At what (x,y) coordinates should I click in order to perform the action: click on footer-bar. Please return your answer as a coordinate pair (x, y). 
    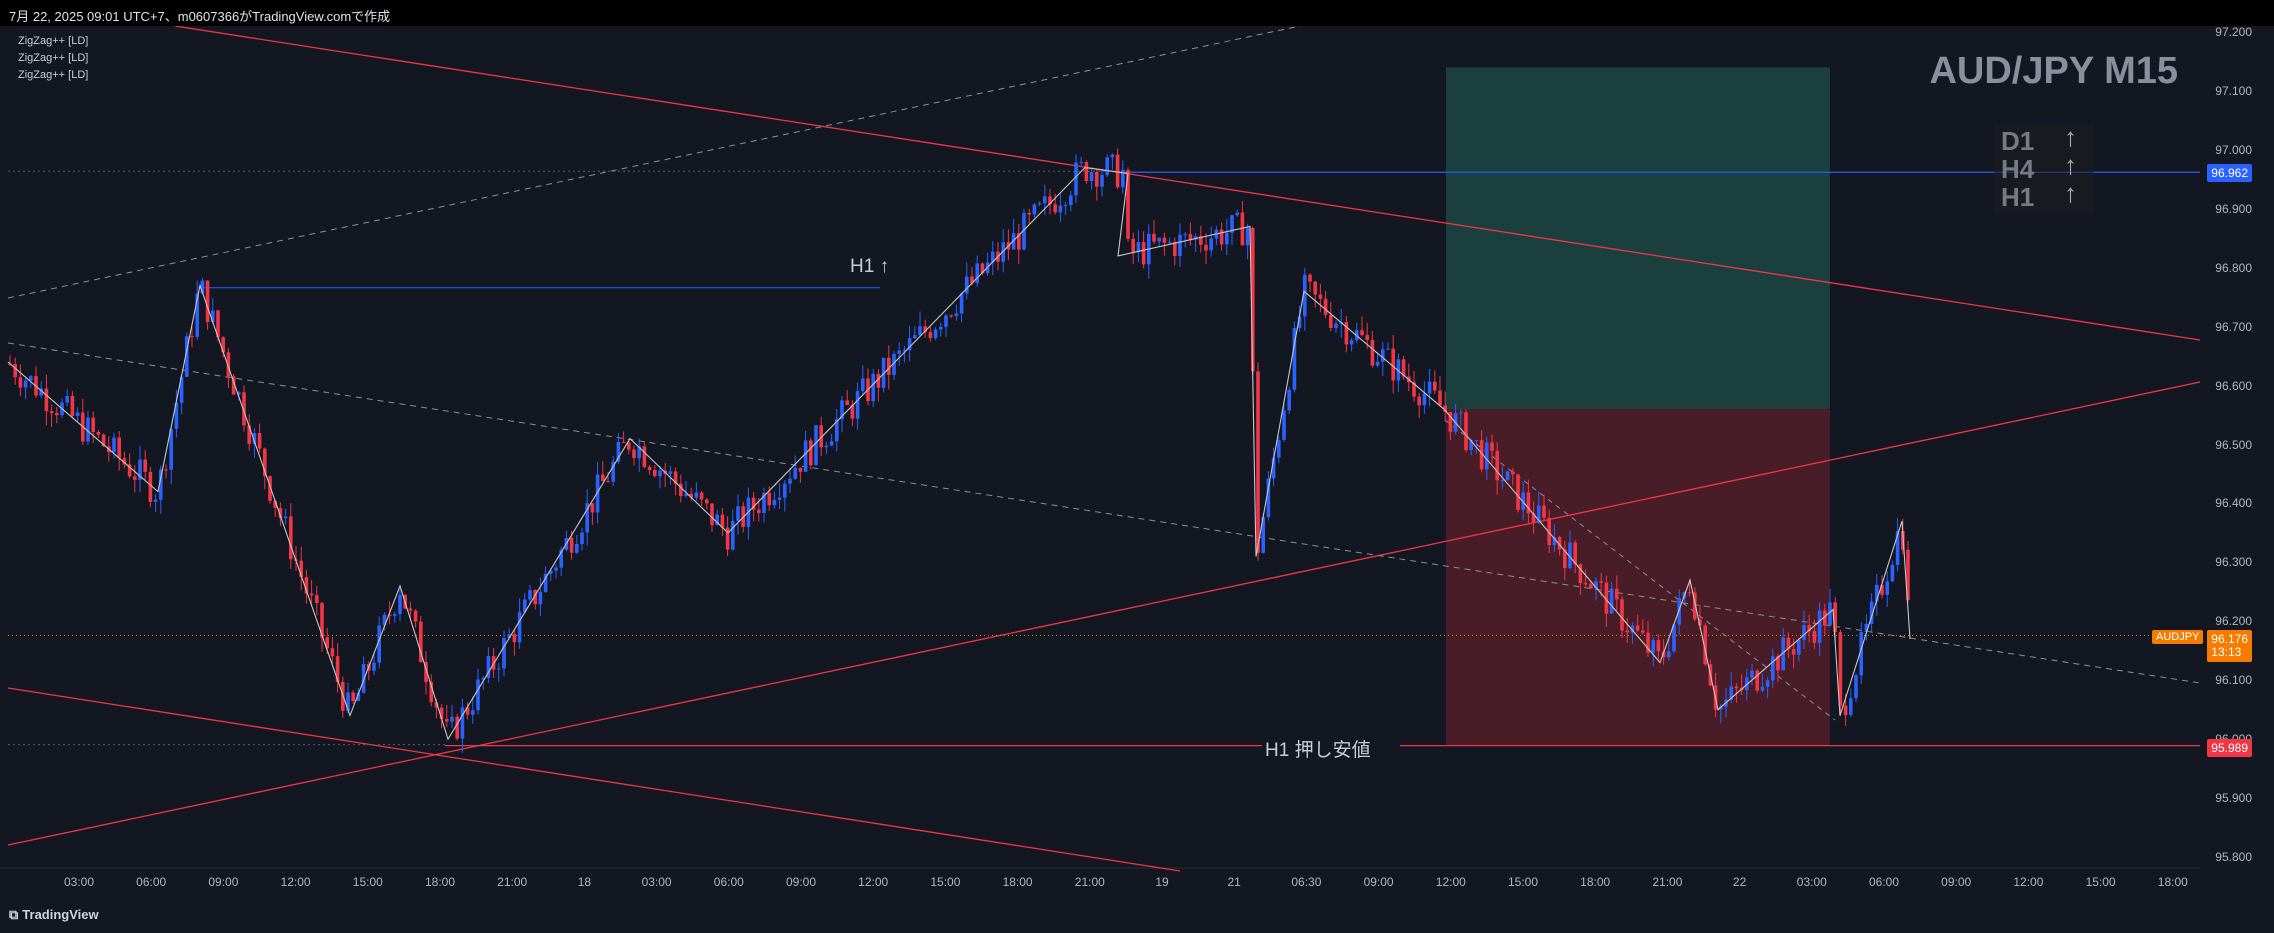
    Looking at the image, I should click on (1137, 915).